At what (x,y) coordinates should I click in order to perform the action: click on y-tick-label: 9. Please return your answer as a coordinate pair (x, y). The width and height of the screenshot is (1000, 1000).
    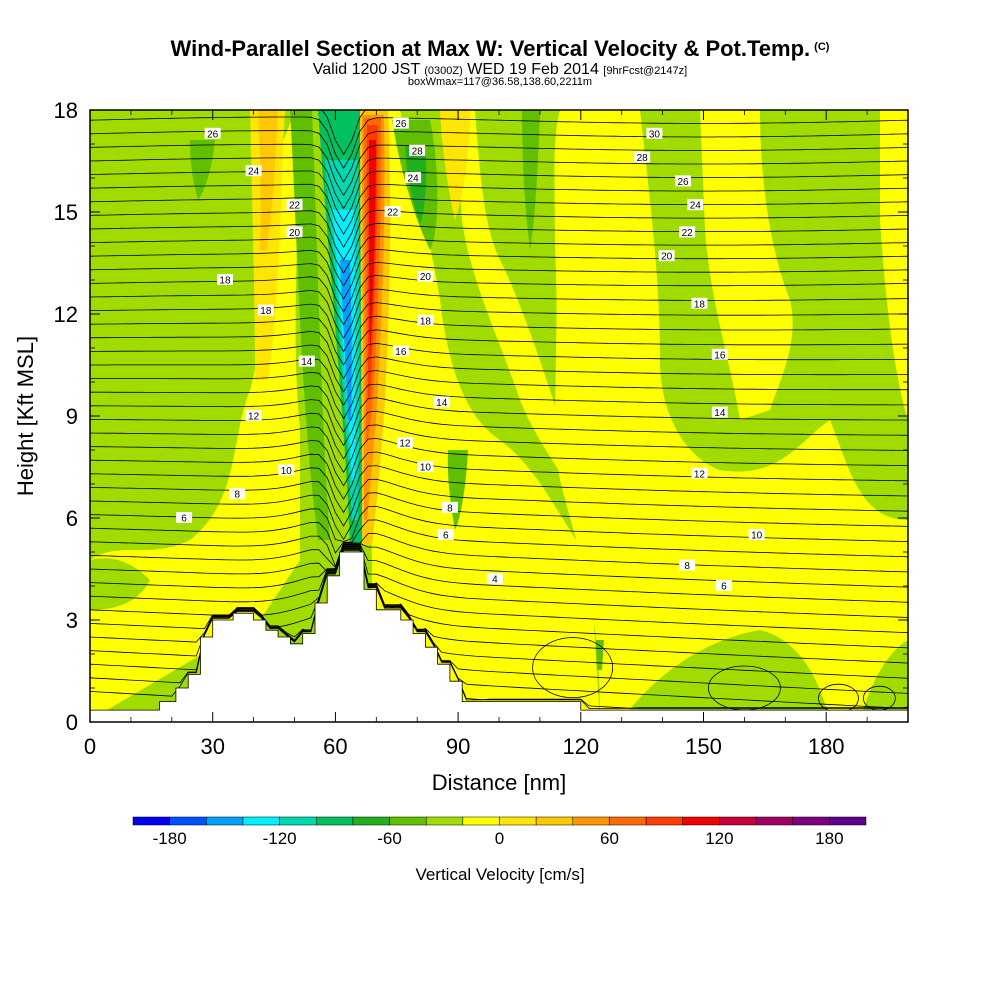
    Looking at the image, I should click on (72, 416).